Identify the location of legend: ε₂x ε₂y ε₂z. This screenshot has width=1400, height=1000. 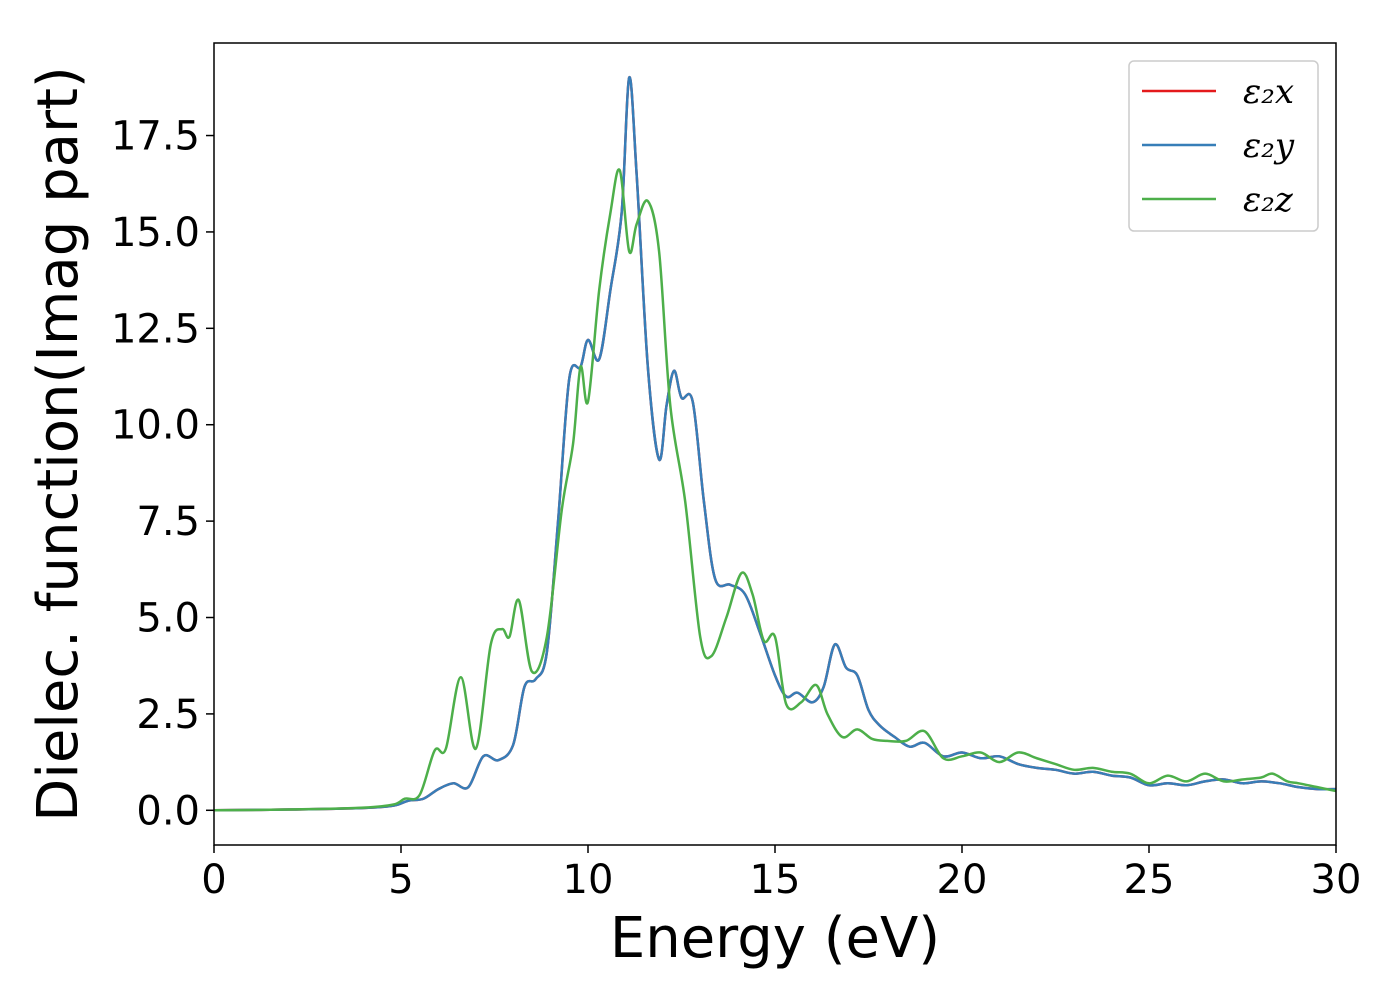
(1223, 146).